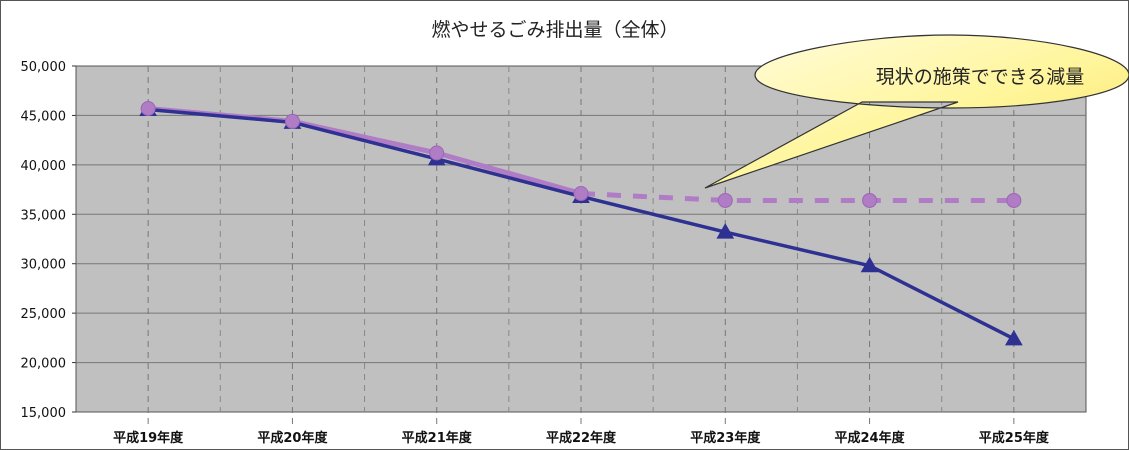 This screenshot has height=450, width=1129. What do you see at coordinates (148, 438) in the screenshot?
I see `x-tick-label: 平成19年度` at bounding box center [148, 438].